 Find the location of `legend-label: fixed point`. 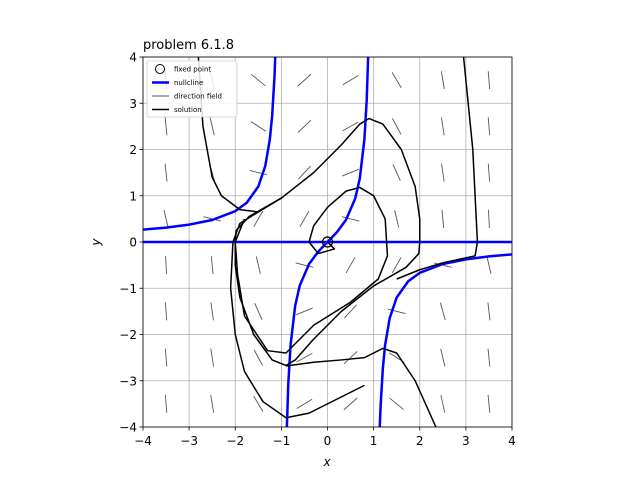

legend-label: fixed point is located at coordinates (192, 70).